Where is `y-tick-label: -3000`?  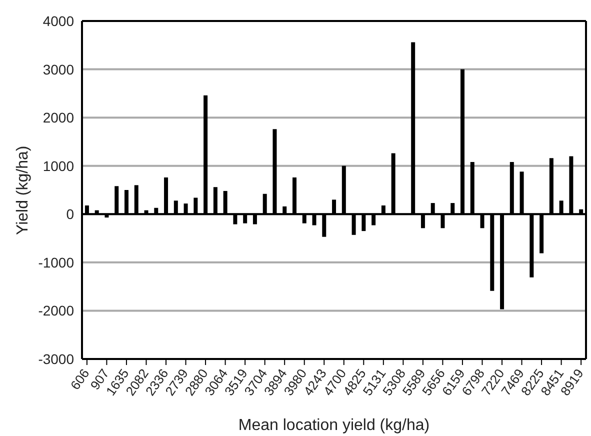
y-tick-label: -3000 is located at coordinates (56, 358).